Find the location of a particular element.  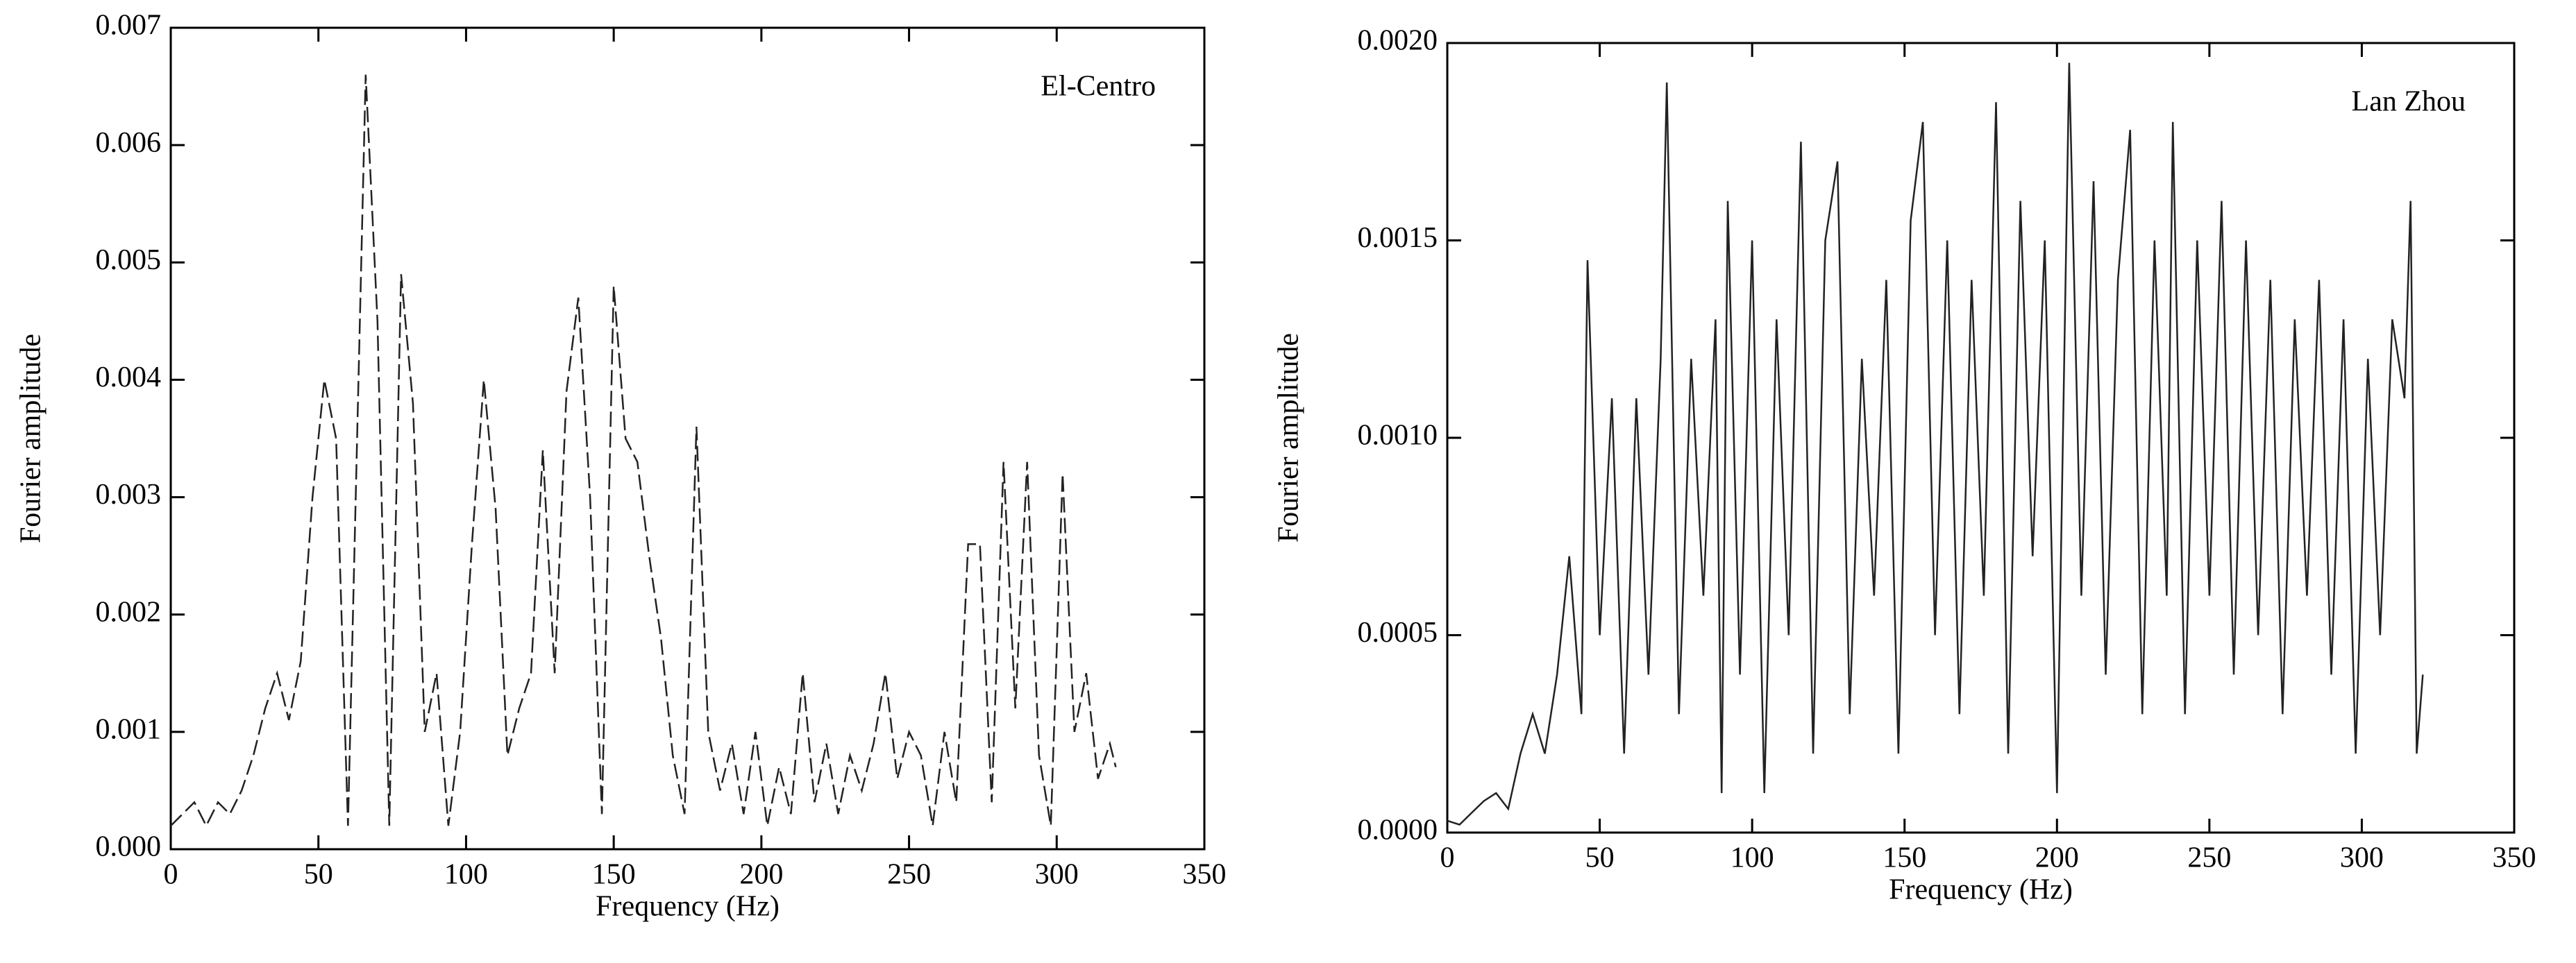

y-tick-label: 0.003 is located at coordinates (129, 495).